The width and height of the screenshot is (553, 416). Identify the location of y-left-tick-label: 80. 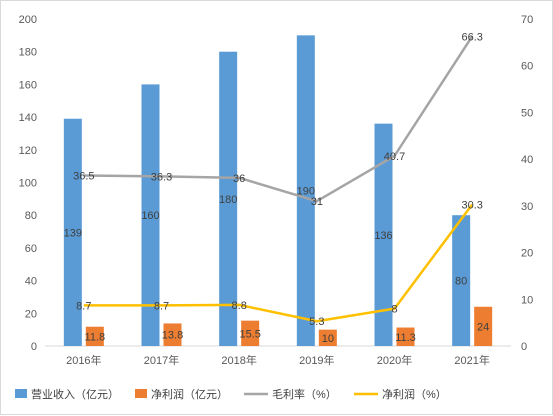
(31, 216).